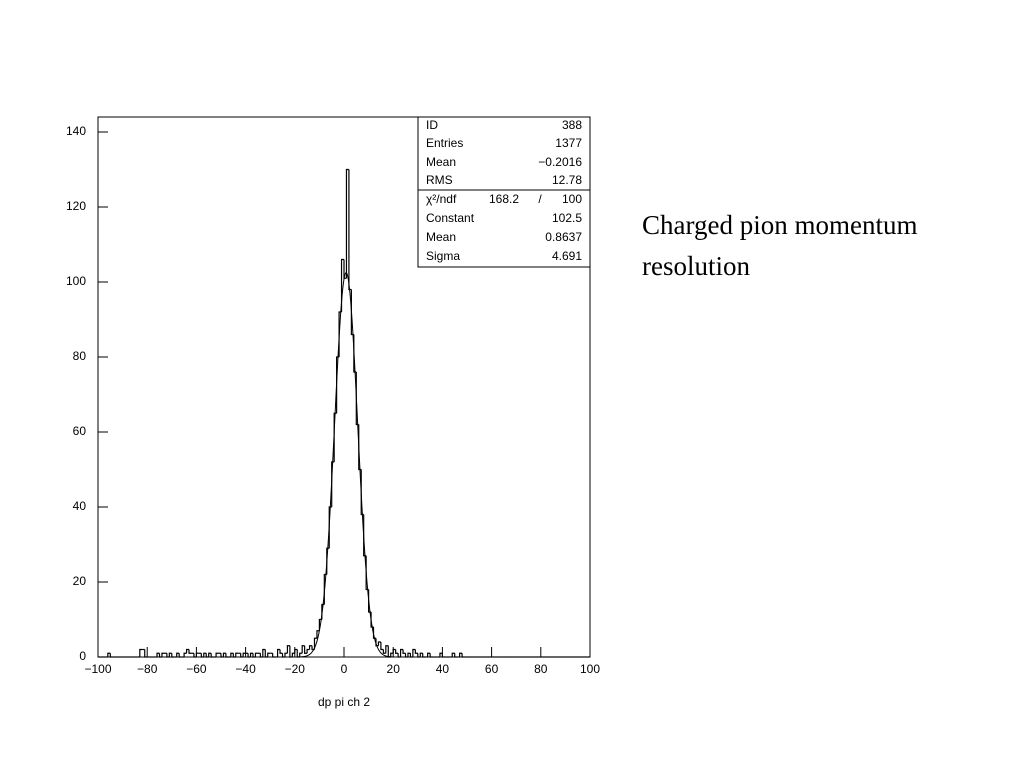 Image resolution: width=1024 pixels, height=768 pixels. Describe the element at coordinates (541, 669) in the screenshot. I see `x-tick-label: 80` at that location.